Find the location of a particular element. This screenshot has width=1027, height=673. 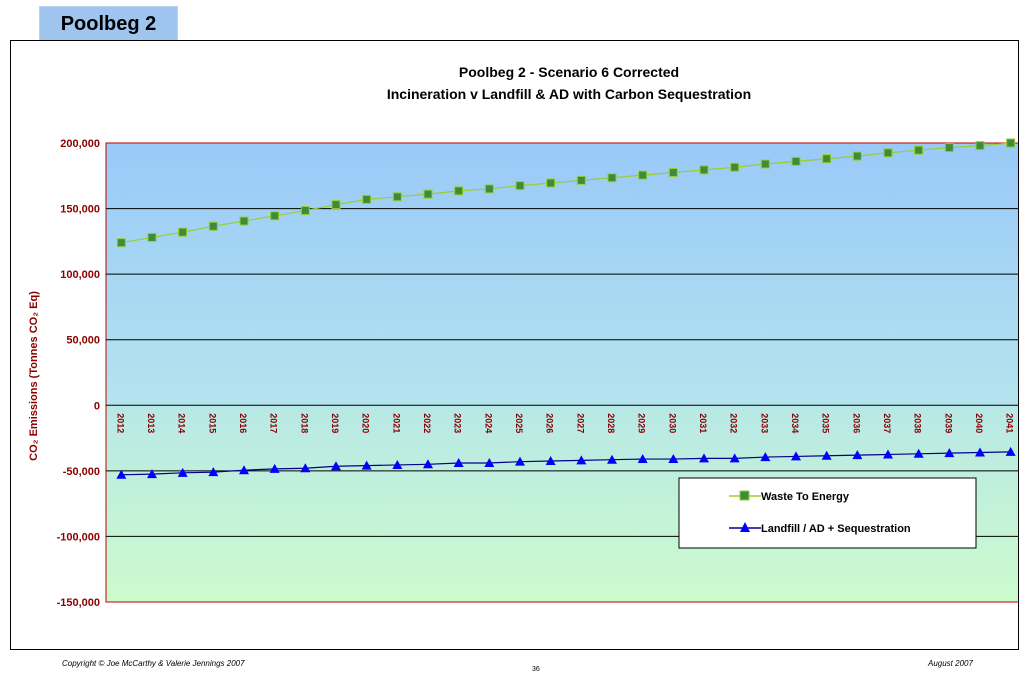

x-tick-label: 2040 is located at coordinates (979, 423).